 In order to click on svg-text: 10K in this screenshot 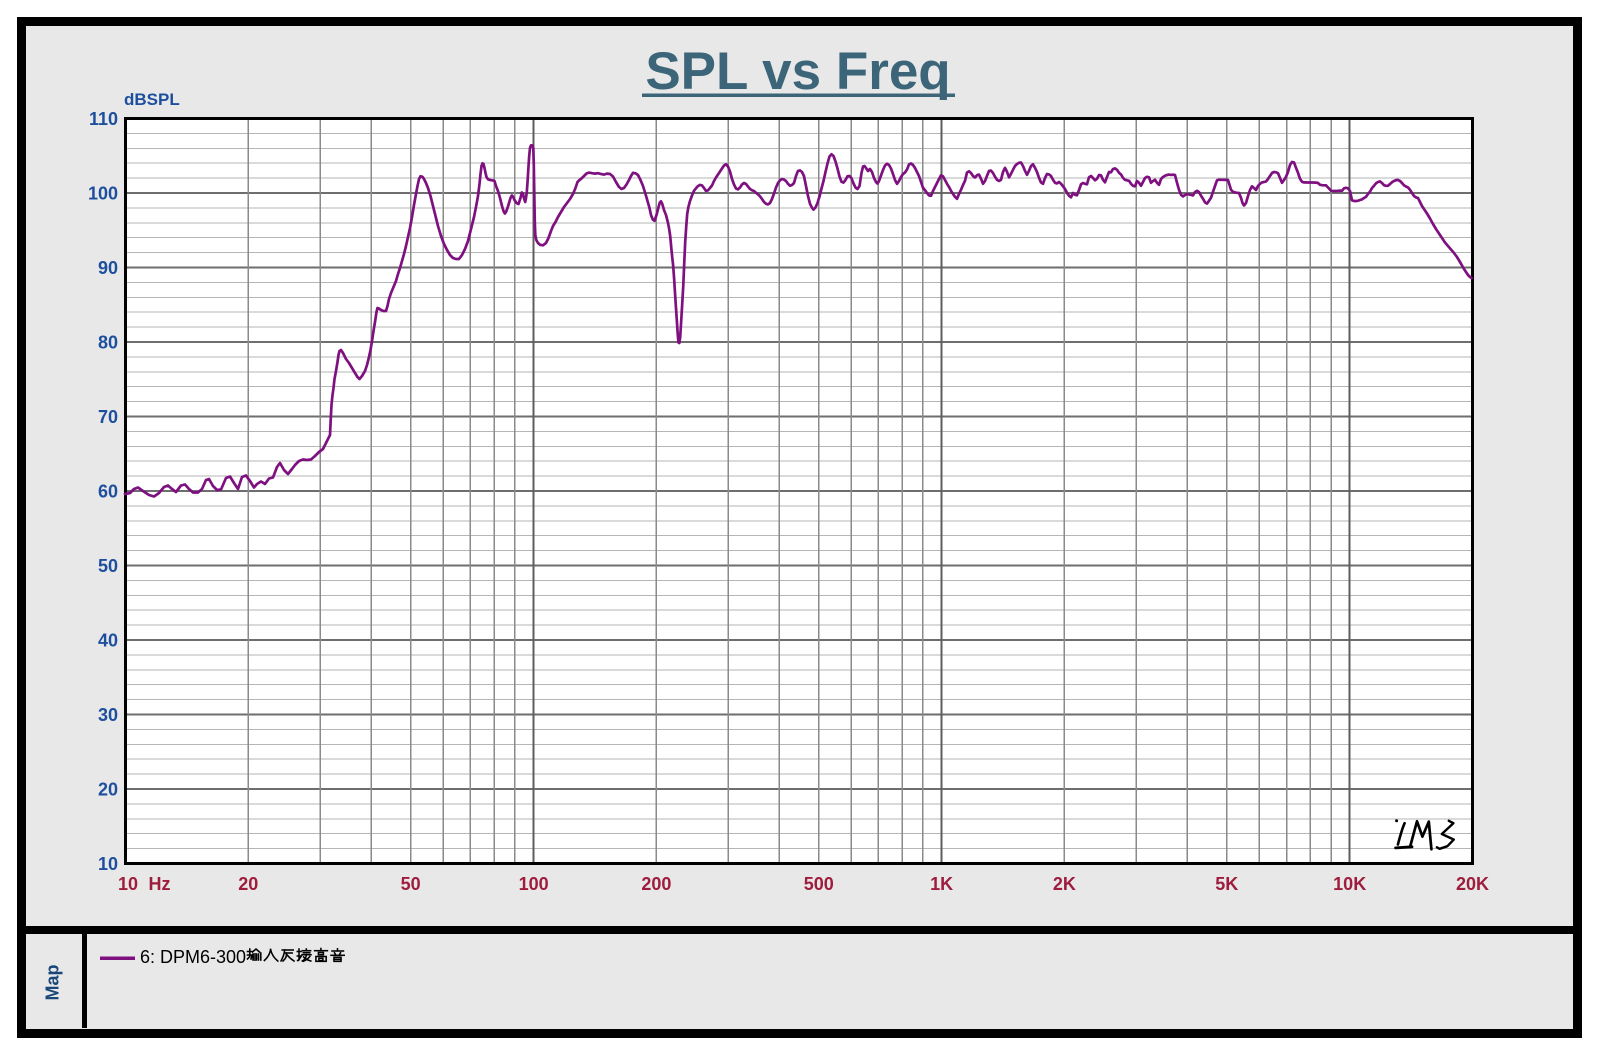, I will do `click(1349, 884)`.